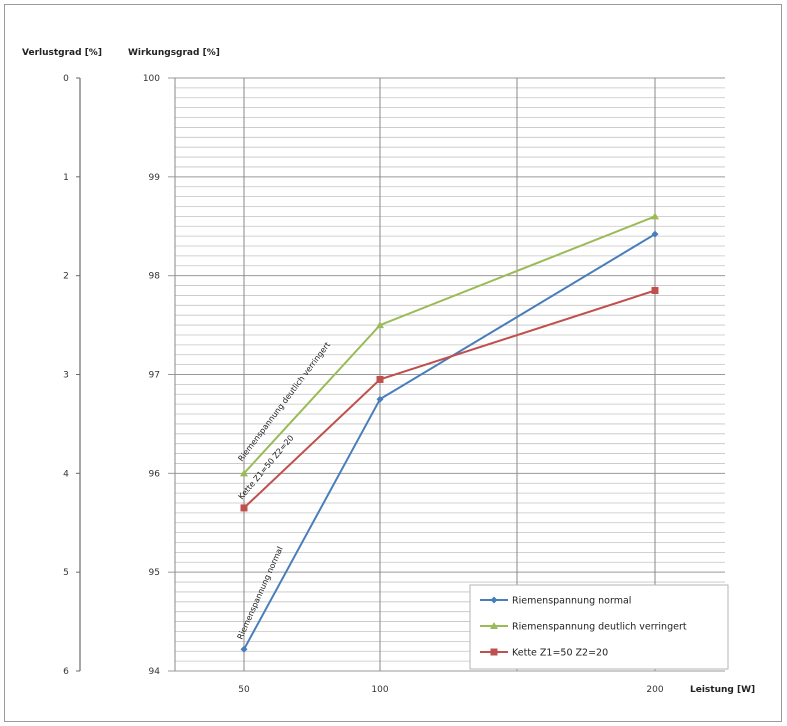 Image resolution: width=787 pixels, height=726 pixels. Describe the element at coordinates (154, 573) in the screenshot. I see `y-tick-label: 95` at that location.